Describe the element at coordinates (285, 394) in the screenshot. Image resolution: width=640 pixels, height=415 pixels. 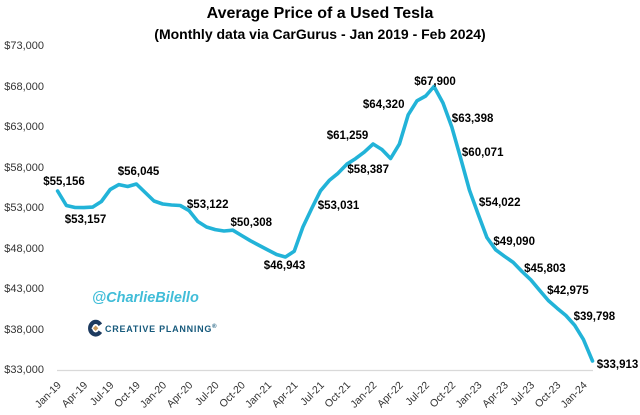
I see `svg-text: Apr-21` at that location.